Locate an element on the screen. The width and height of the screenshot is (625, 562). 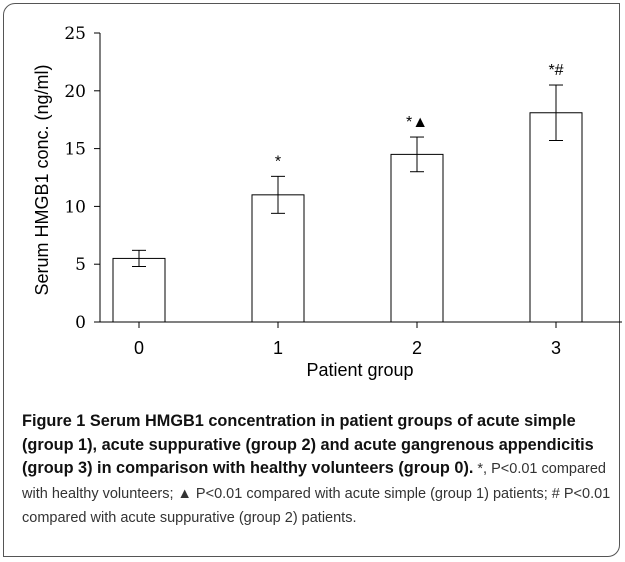
y-tick-label: 25 is located at coordinates (75, 34).